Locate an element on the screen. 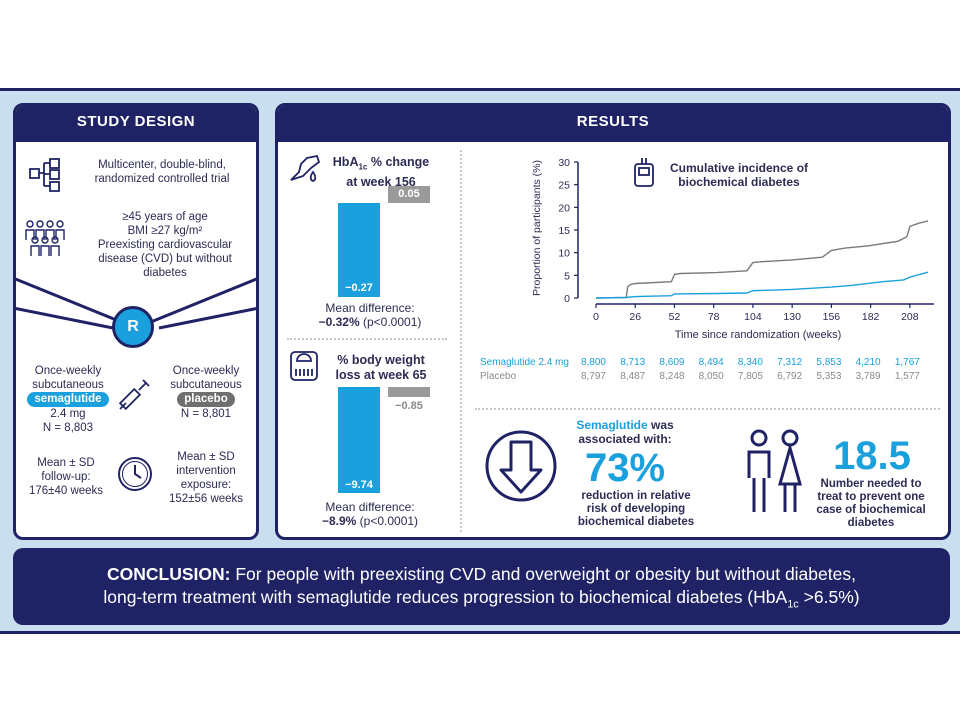 The image size is (967, 720). chart-y-tick-label: 25 is located at coordinates (564, 186).